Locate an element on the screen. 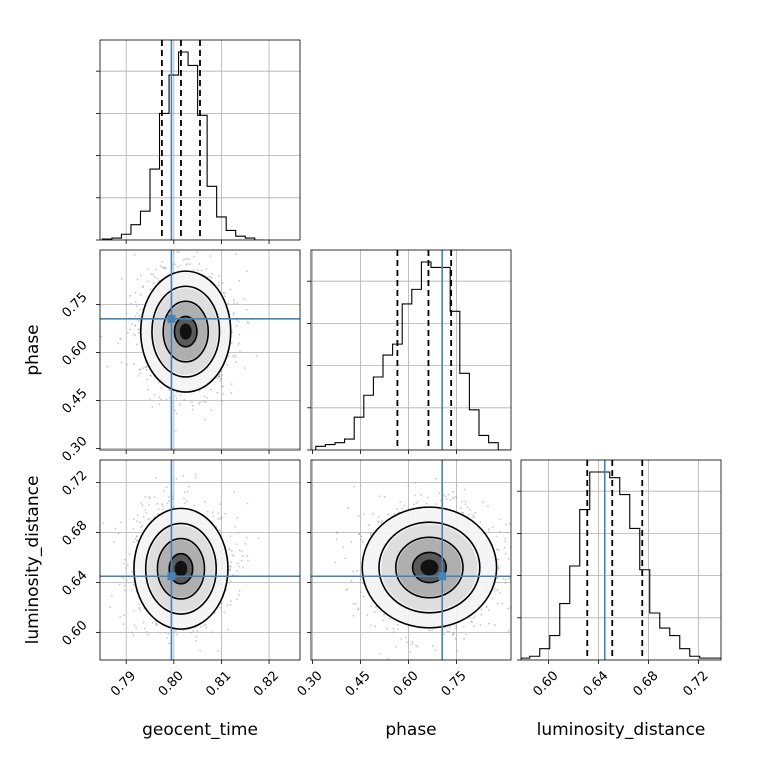  histogram-luminosity_distance is located at coordinates (621, 565).